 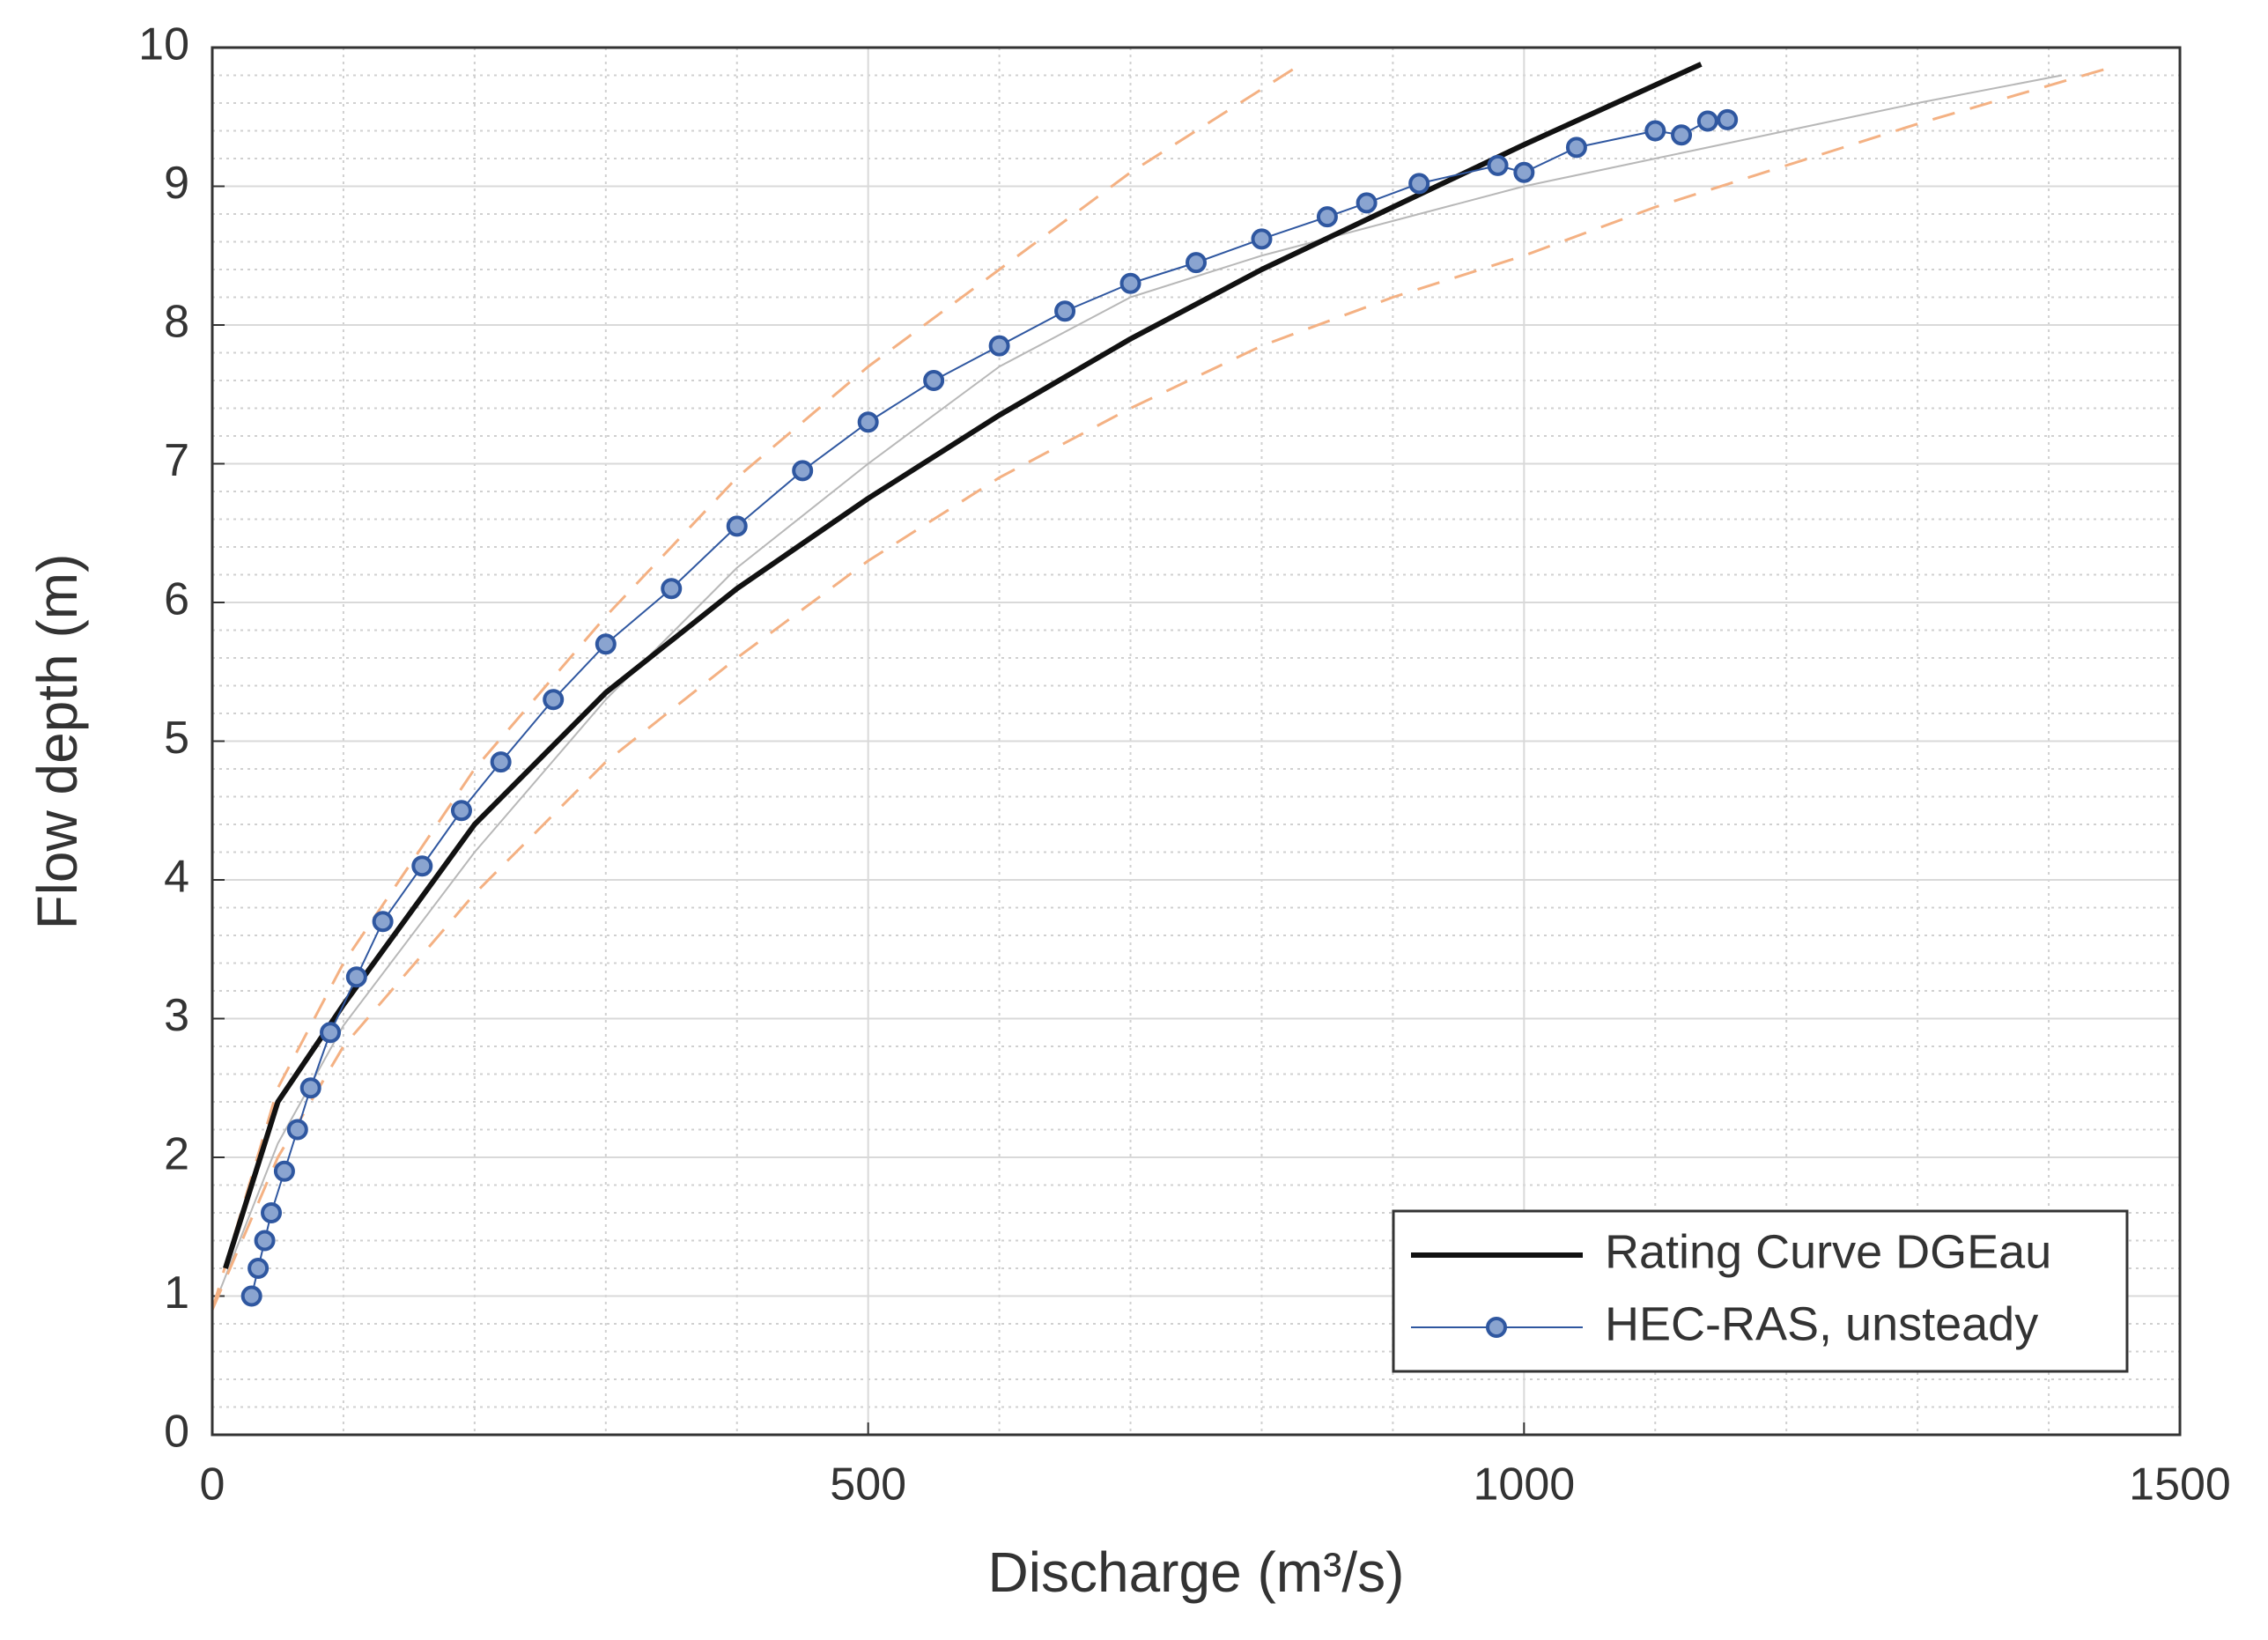 What do you see at coordinates (177, 460) in the screenshot?
I see `y-tick-label: 7` at bounding box center [177, 460].